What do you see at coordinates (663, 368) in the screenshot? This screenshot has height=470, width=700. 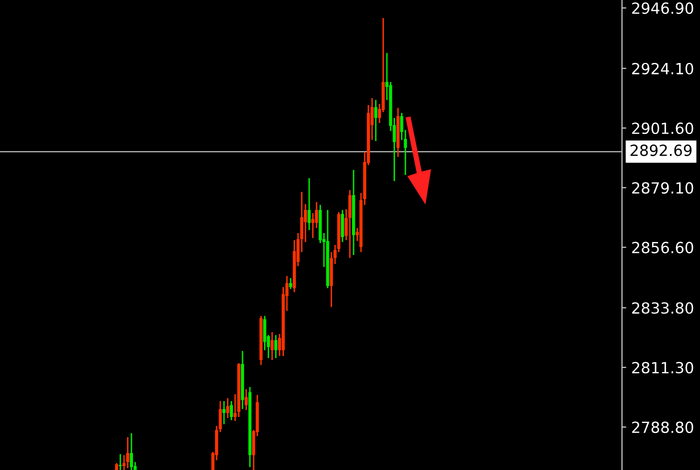 I see `y-tick-label: 2811.30` at bounding box center [663, 368].